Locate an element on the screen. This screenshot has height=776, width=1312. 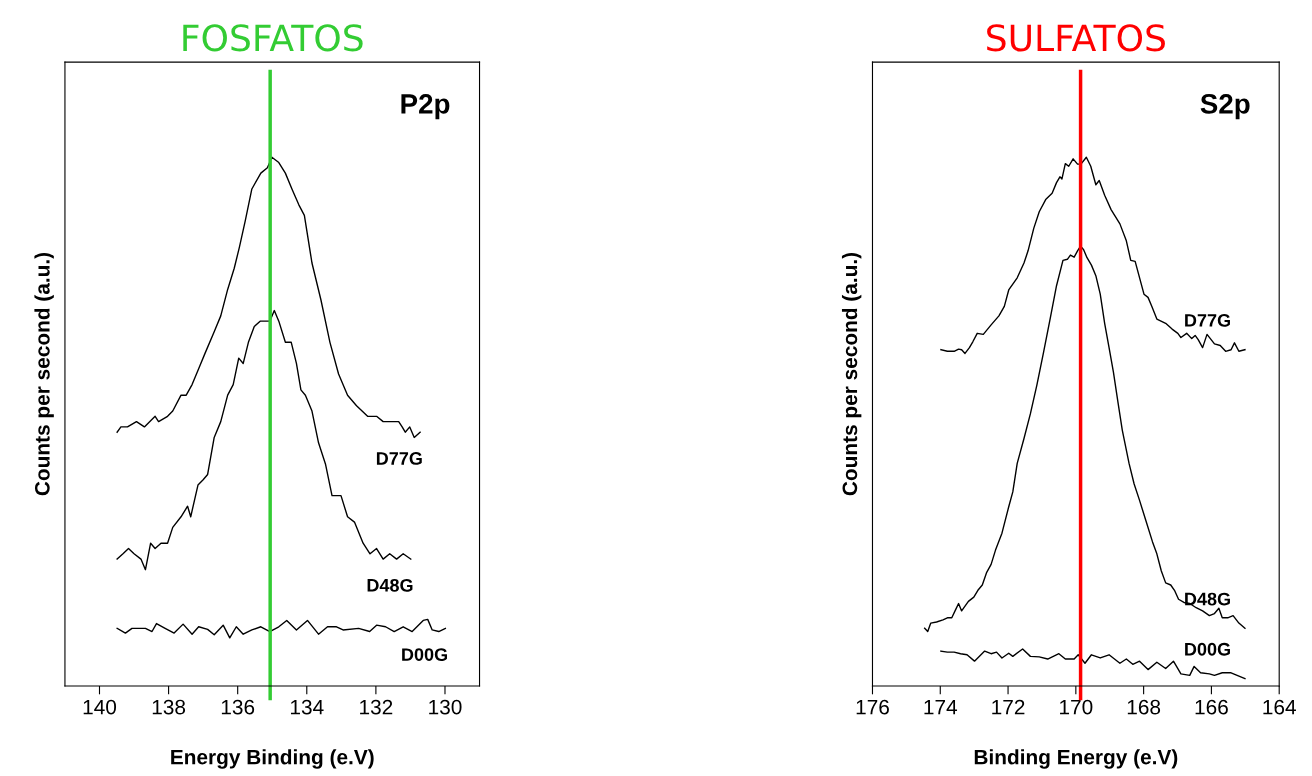
x-tick-label: 130 is located at coordinates (445, 707).